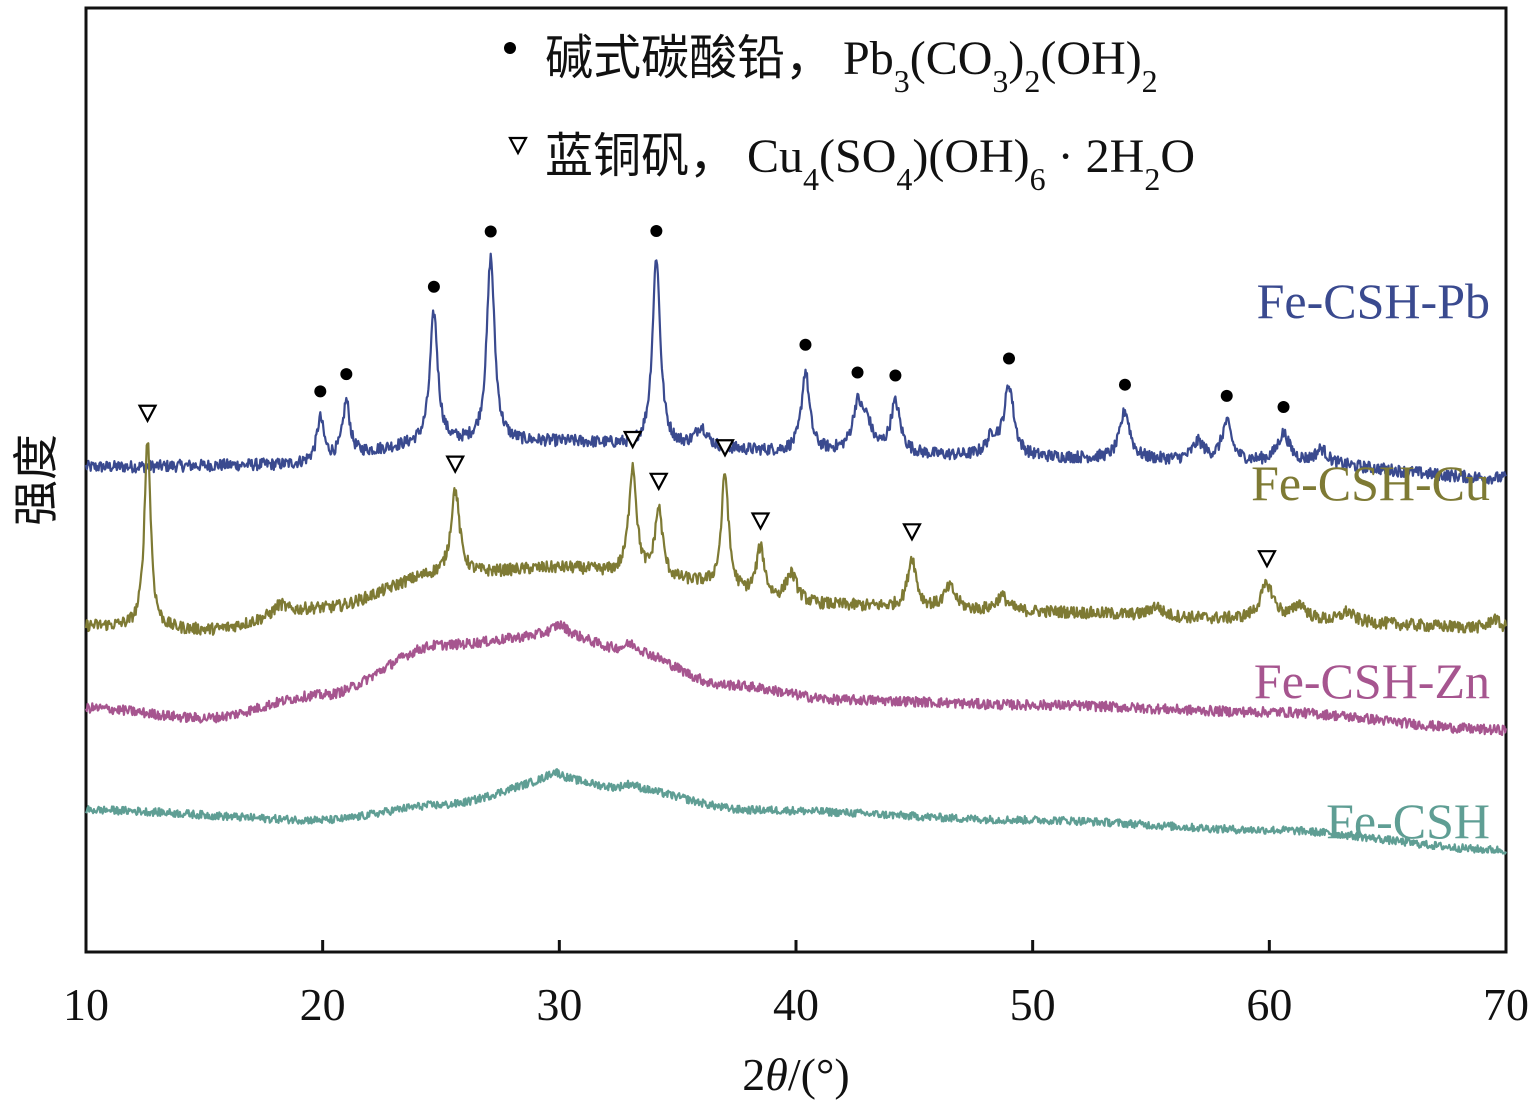  Describe the element at coordinates (510, 48) in the screenshot. I see `legend-marker-circle` at that location.